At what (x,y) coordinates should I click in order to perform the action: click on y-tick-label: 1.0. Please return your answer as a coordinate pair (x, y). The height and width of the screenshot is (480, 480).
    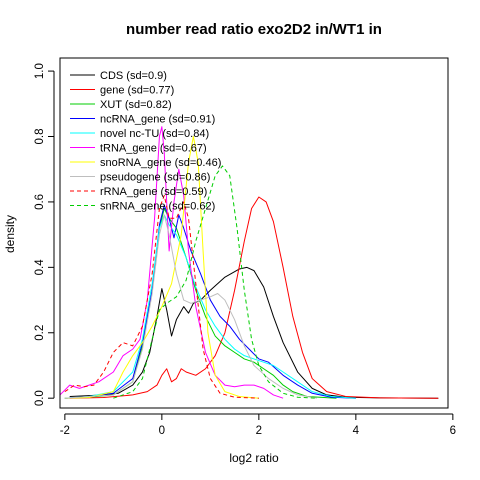
    Looking at the image, I should click on (40, 71).